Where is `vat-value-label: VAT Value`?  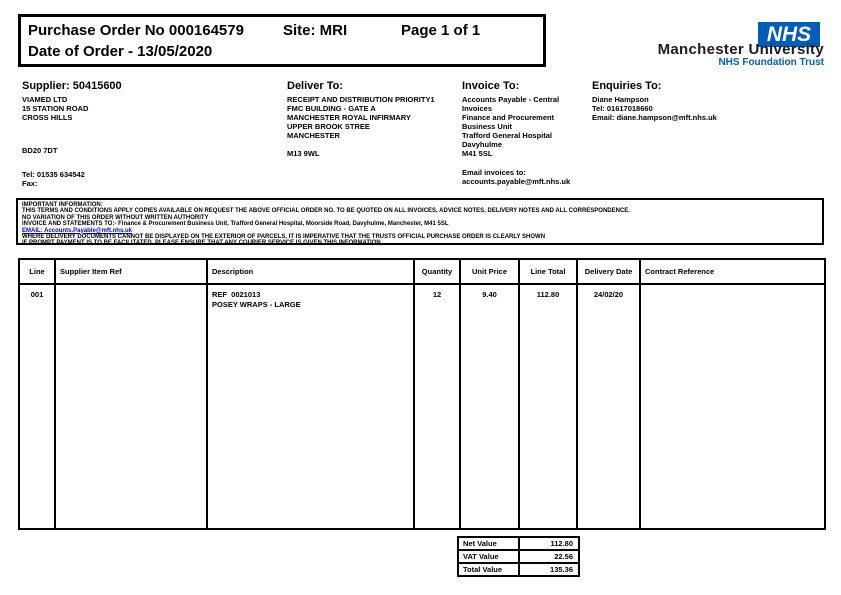
vat-value-label: VAT Value is located at coordinates (488, 556).